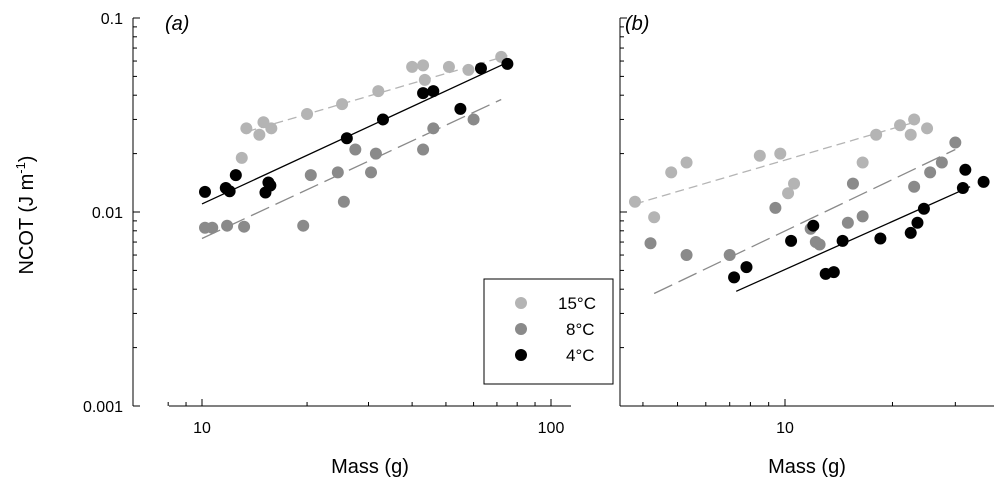  What do you see at coordinates (580, 355) in the screenshot?
I see `legend-label-4c: 4°C` at bounding box center [580, 355].